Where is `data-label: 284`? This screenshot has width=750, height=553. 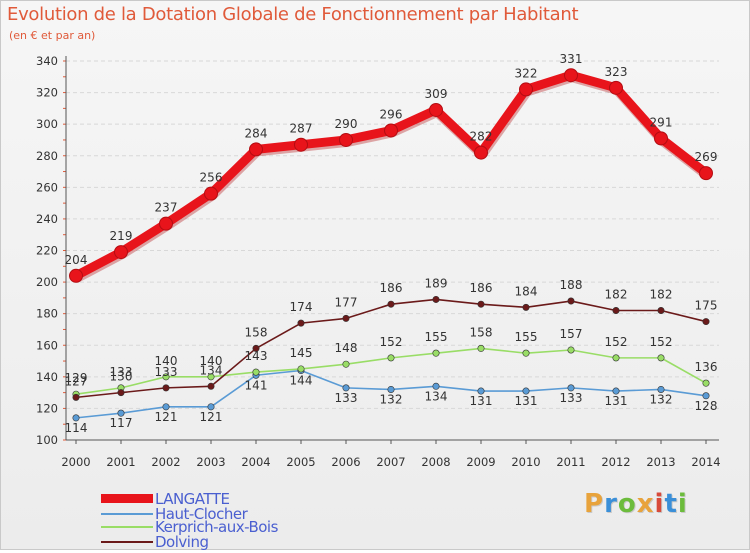 data-label: 284 is located at coordinates (256, 133).